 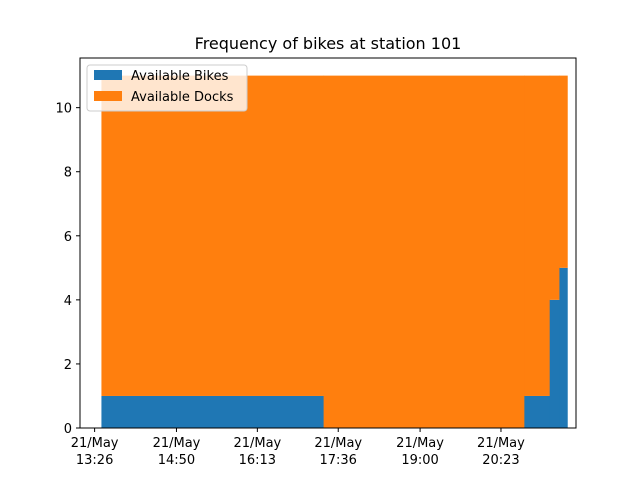 What do you see at coordinates (108, 75) in the screenshot?
I see `legend-swatch-bikes` at bounding box center [108, 75].